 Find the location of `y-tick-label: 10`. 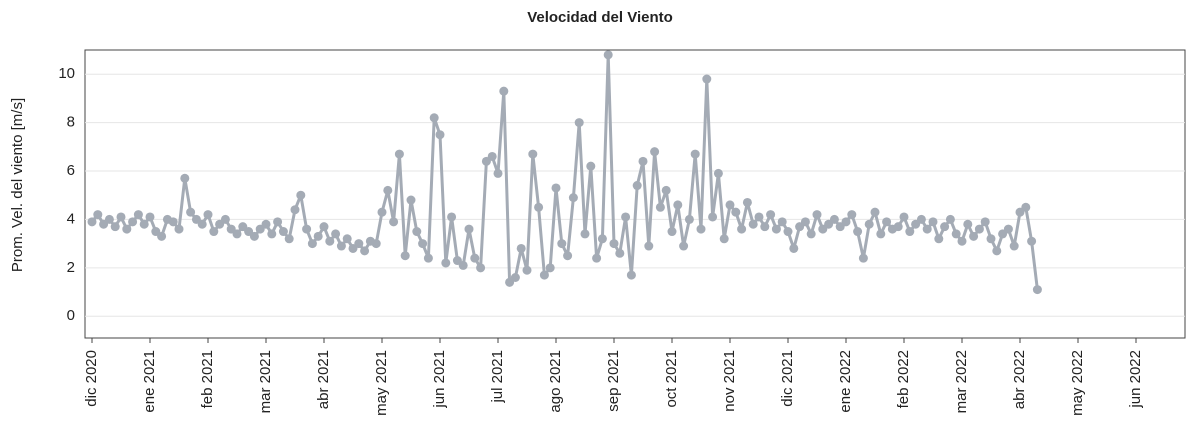

y-tick-label: 10 is located at coordinates (66, 73).